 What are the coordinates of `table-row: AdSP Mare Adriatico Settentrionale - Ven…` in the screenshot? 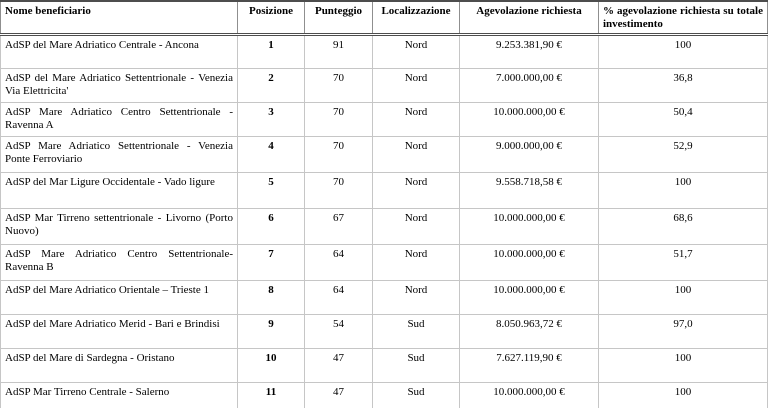 It's located at (384, 154).